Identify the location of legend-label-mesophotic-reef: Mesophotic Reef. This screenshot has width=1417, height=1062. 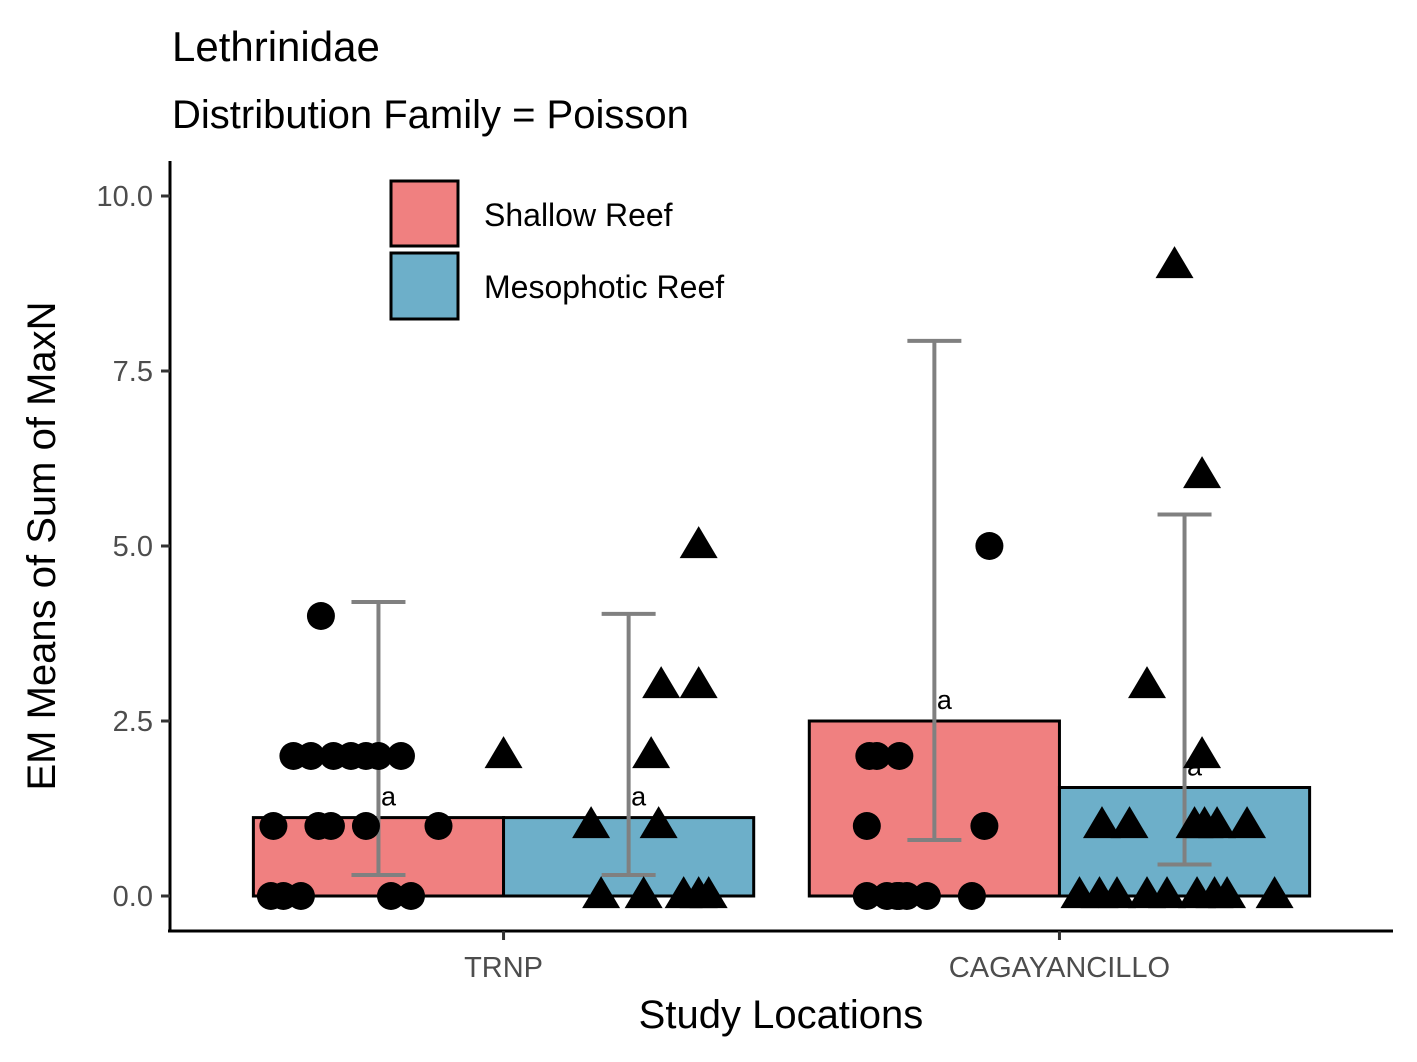
(604, 287).